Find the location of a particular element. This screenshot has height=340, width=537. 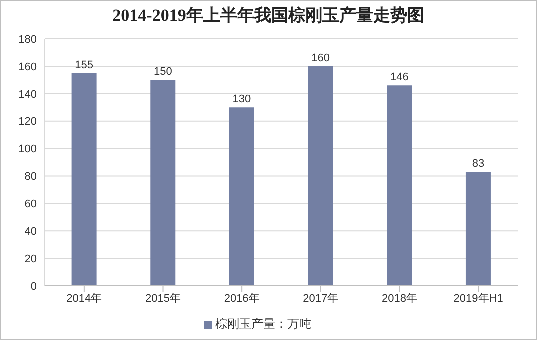

data-label: 83 is located at coordinates (478, 164).